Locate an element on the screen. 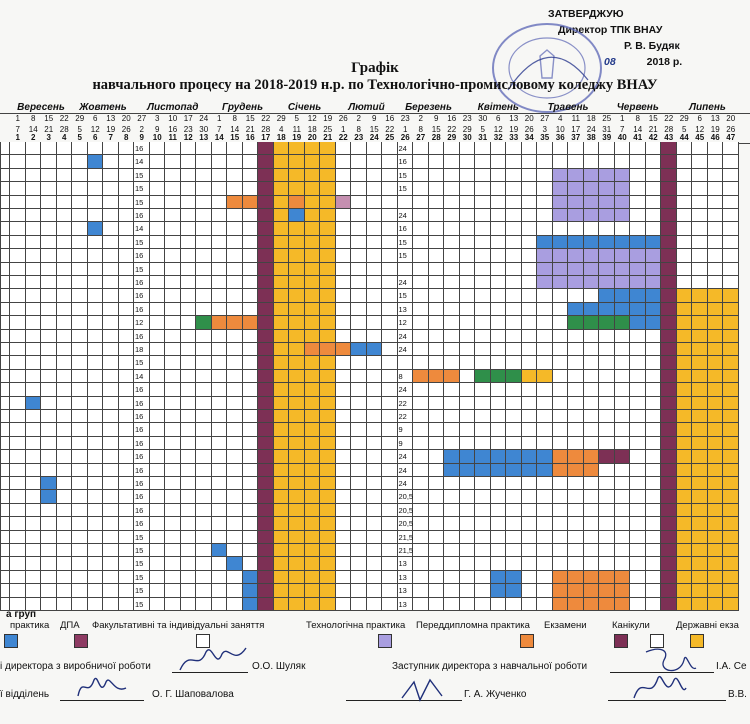  sem2-week-count: 24 is located at coordinates (402, 483).